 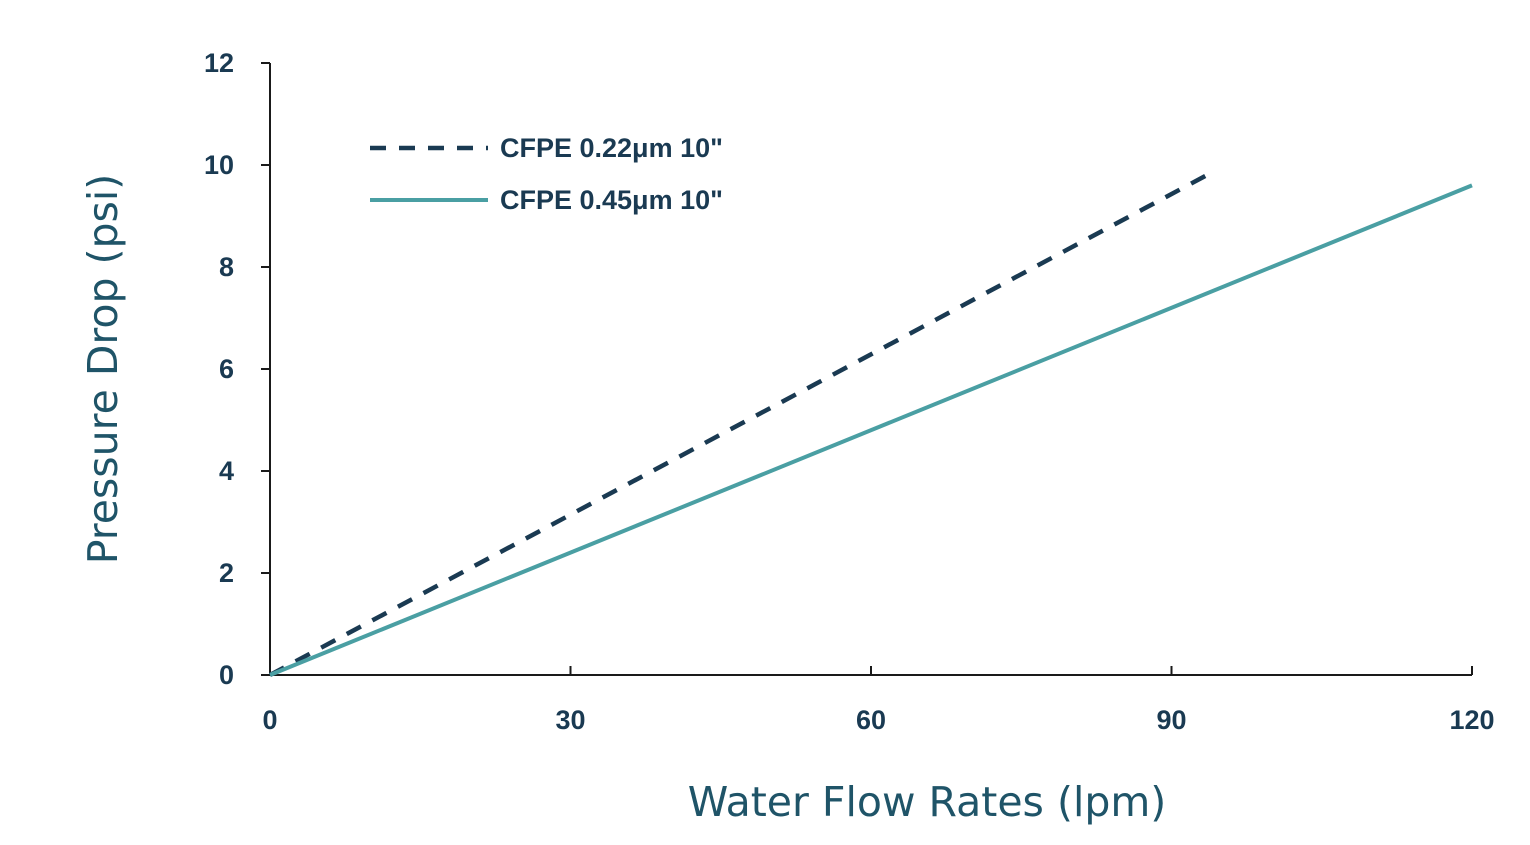 I want to click on x-tick-label: 30, so click(x=570, y=720).